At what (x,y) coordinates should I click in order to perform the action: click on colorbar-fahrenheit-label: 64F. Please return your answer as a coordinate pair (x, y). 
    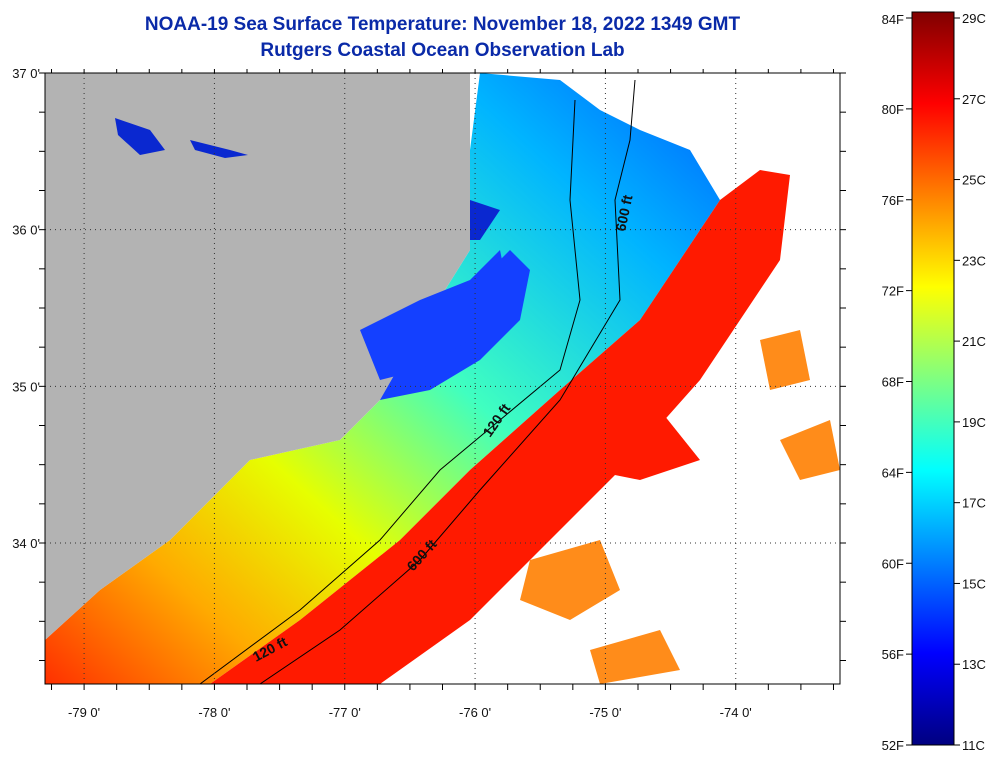
    Looking at the image, I should click on (893, 472).